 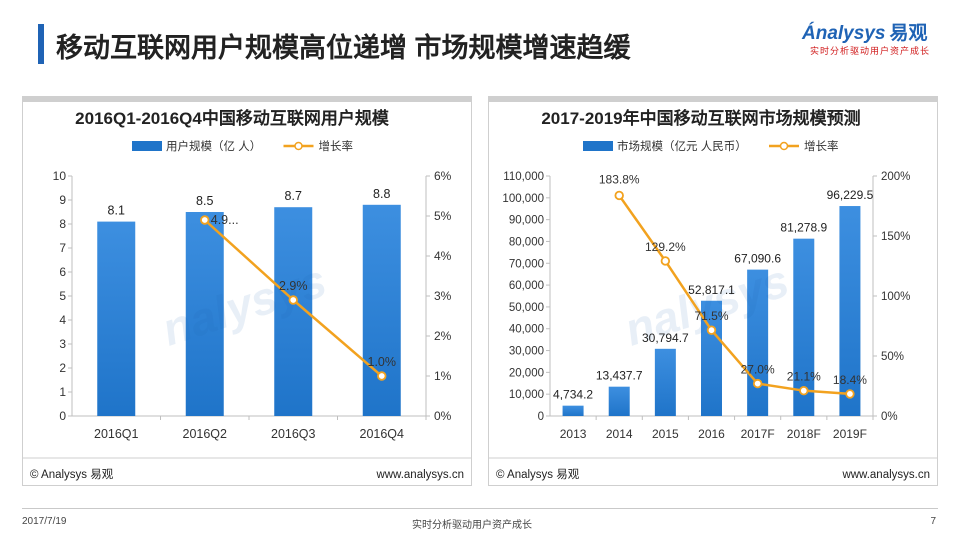 I want to click on market-growth-value-label: 27.0%, so click(x=758, y=370).